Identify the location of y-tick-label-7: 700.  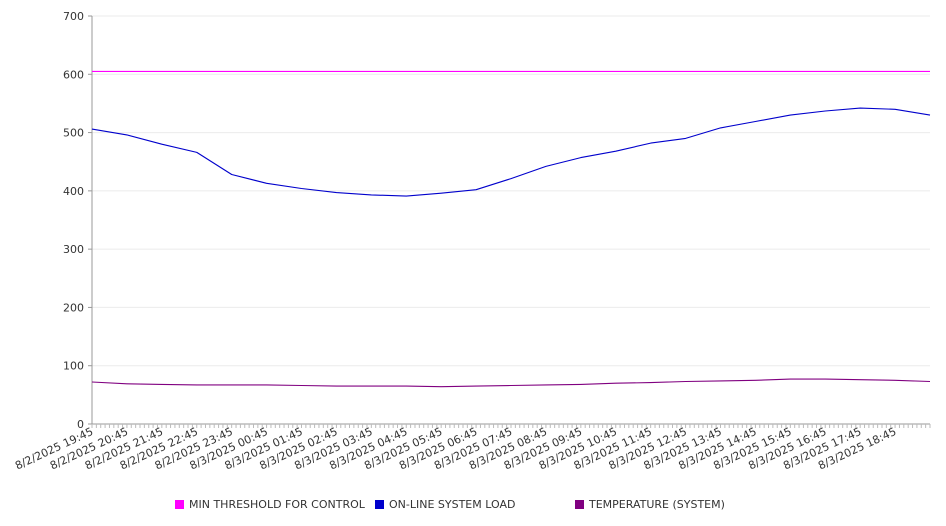
(73, 16).